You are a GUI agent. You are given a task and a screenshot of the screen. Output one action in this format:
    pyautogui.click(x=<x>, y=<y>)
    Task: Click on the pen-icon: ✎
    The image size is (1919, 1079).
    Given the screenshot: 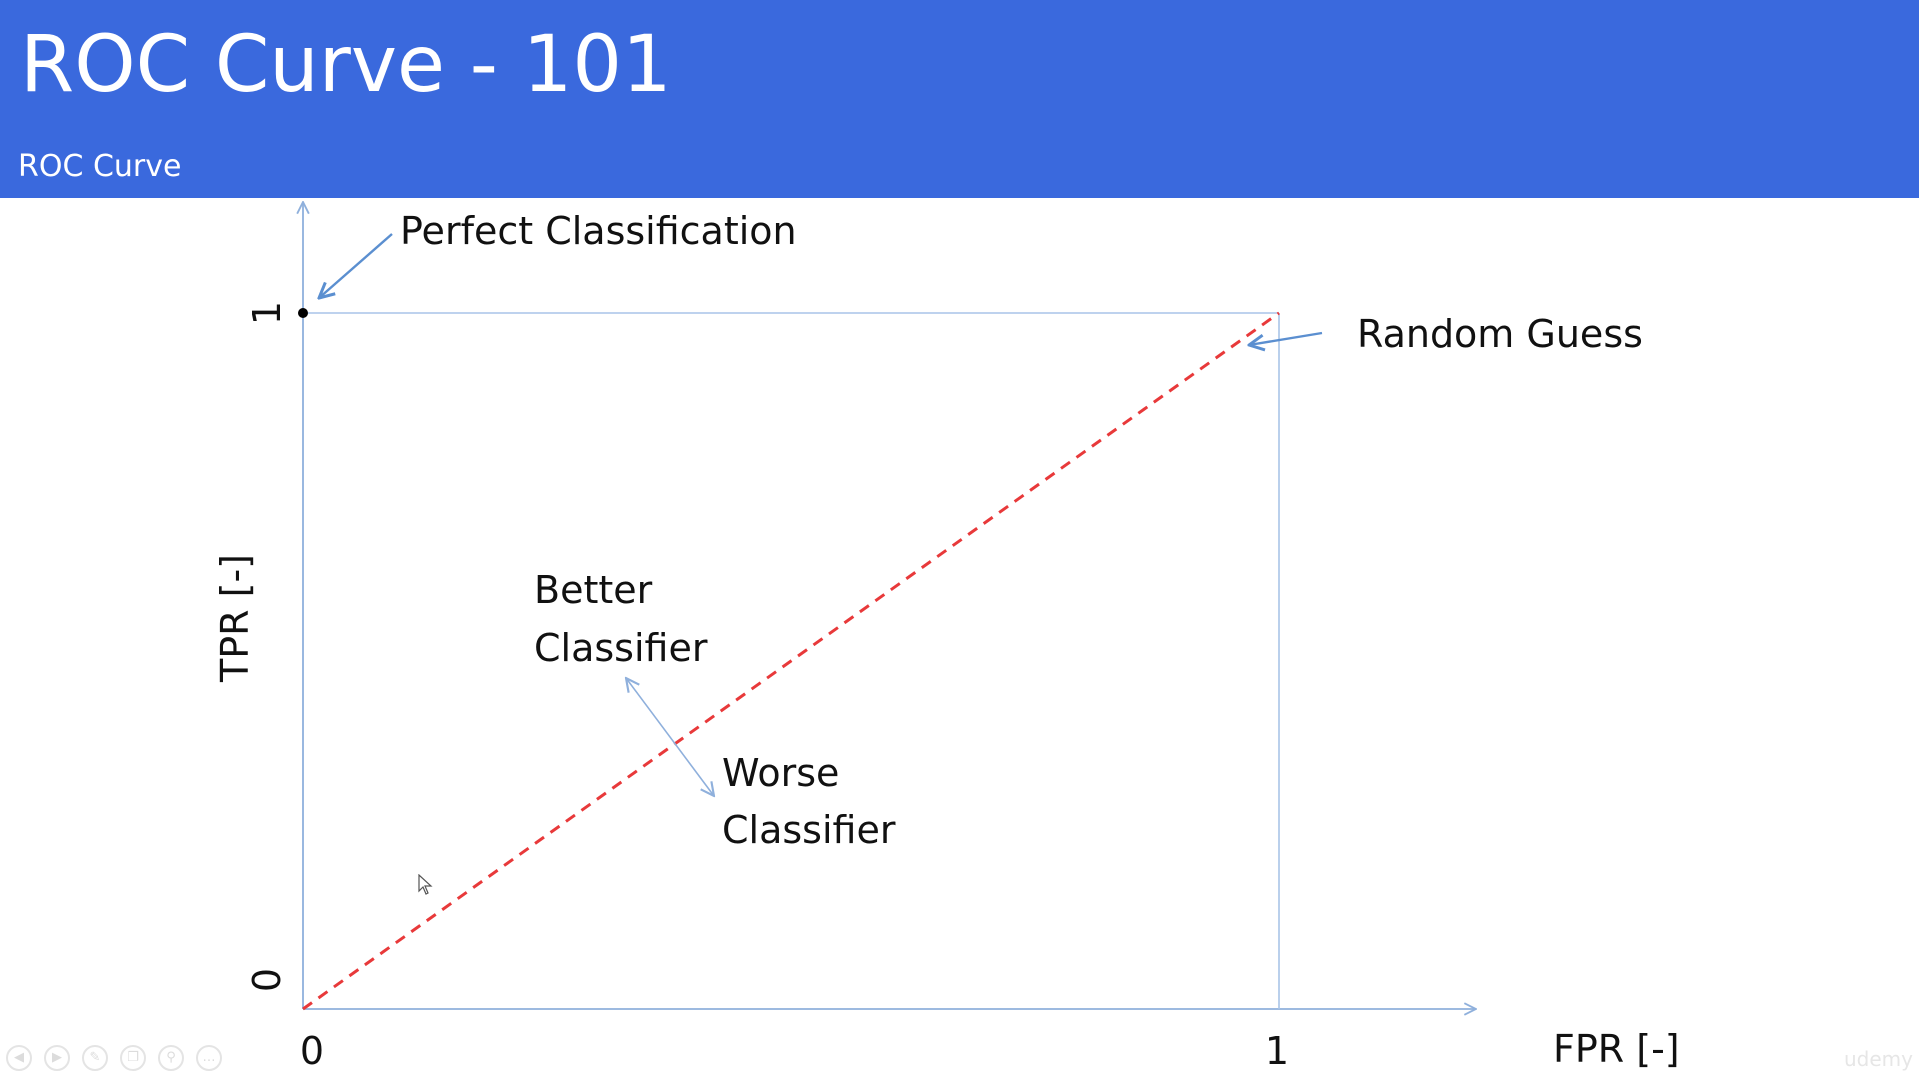 What is the action you would take?
    pyautogui.click(x=95, y=1058)
    